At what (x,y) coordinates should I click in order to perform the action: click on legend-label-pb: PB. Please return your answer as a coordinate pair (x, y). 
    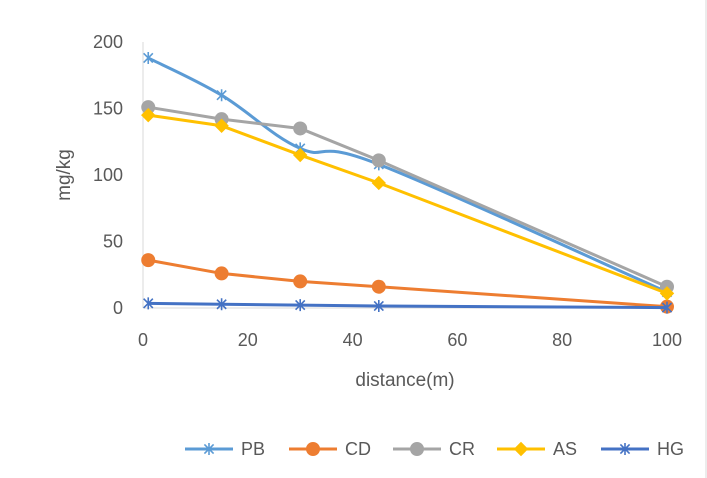
    Looking at the image, I should click on (253, 449).